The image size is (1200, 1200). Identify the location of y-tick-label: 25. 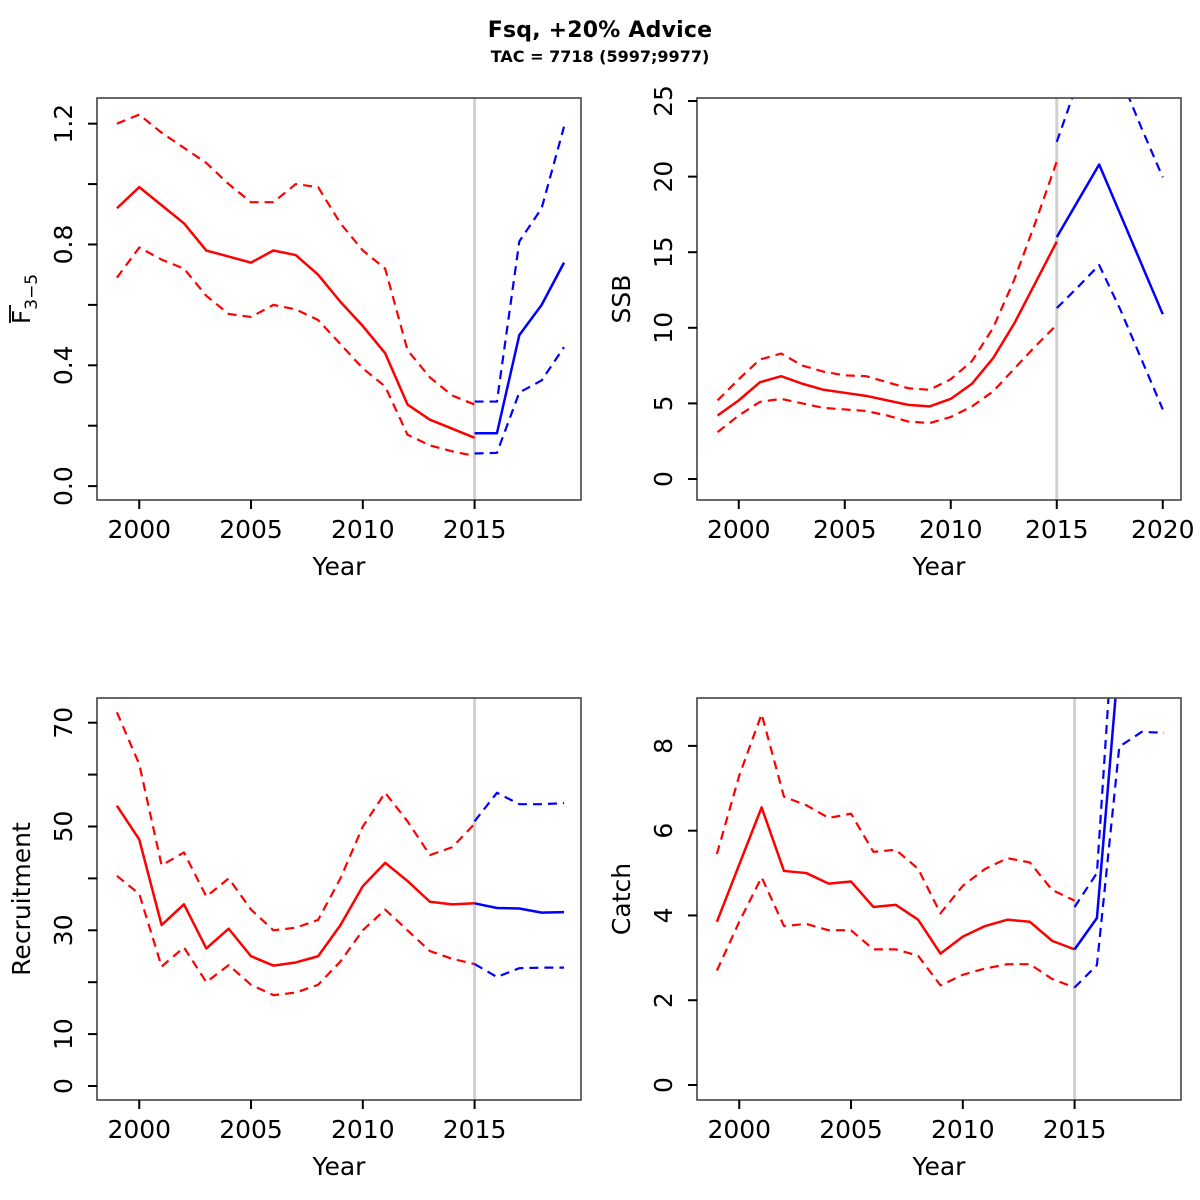
(663, 101).